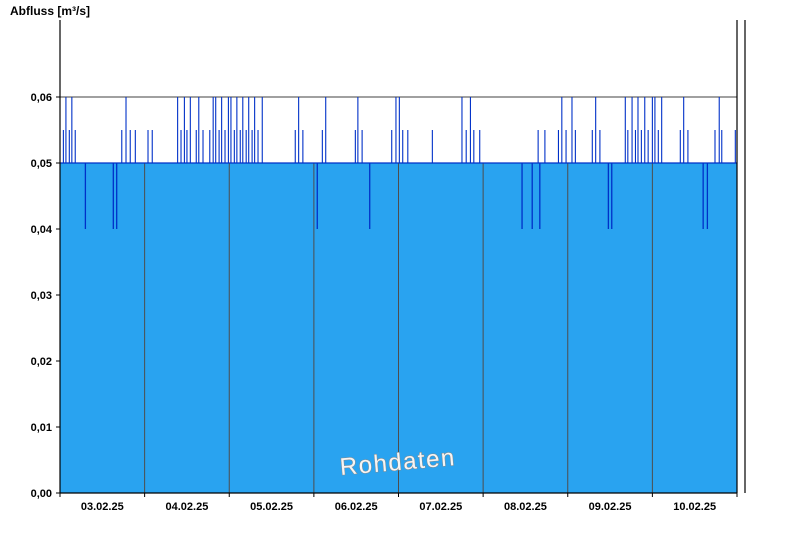 This screenshot has height=550, width=800. I want to click on svg-text: 0,00, so click(41, 494).